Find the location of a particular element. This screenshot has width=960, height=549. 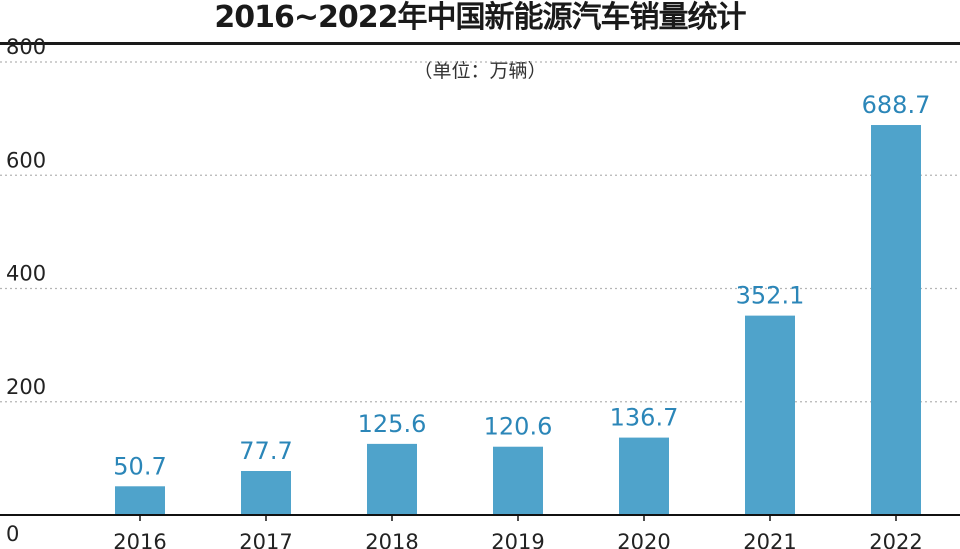

y-tick-label: 400 is located at coordinates (26, 274).